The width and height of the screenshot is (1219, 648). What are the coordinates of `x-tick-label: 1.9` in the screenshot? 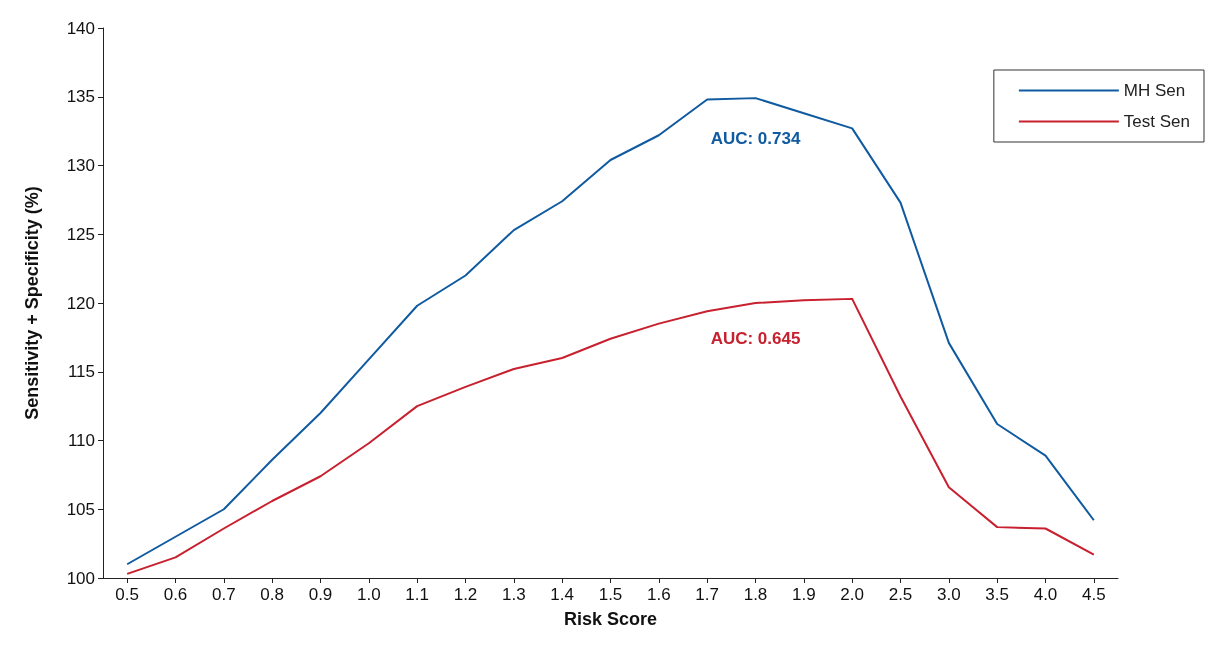 It's located at (804, 594).